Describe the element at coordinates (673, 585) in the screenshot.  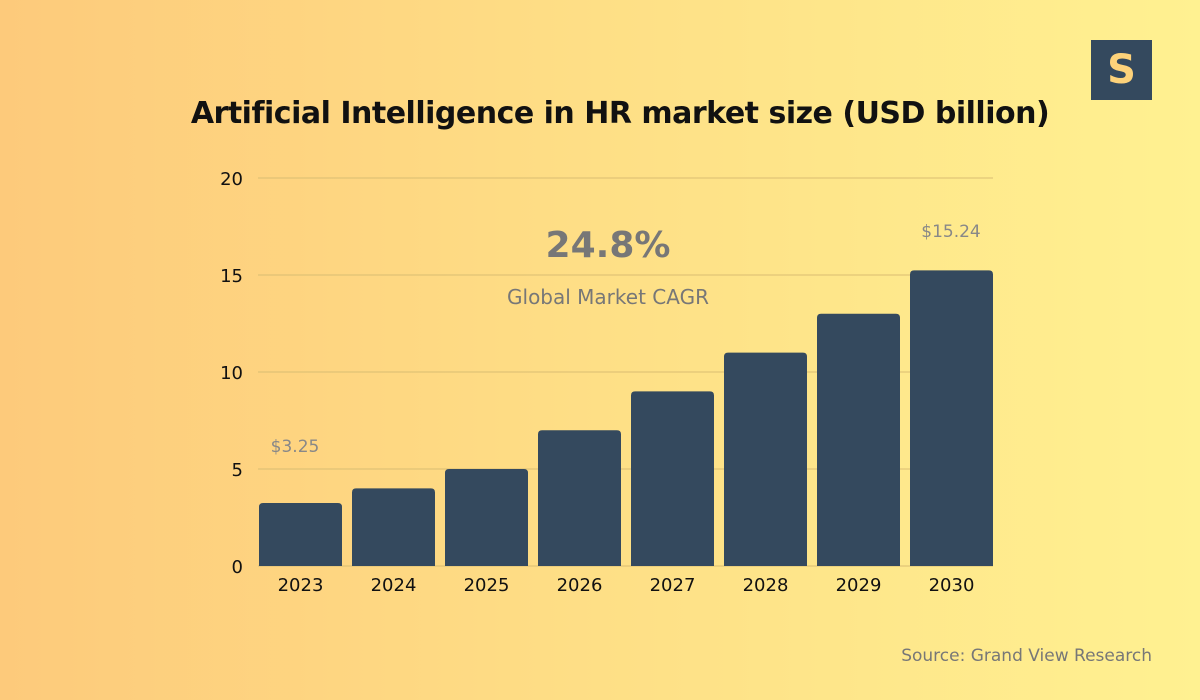
I see `x-tick-label: 2027` at that location.